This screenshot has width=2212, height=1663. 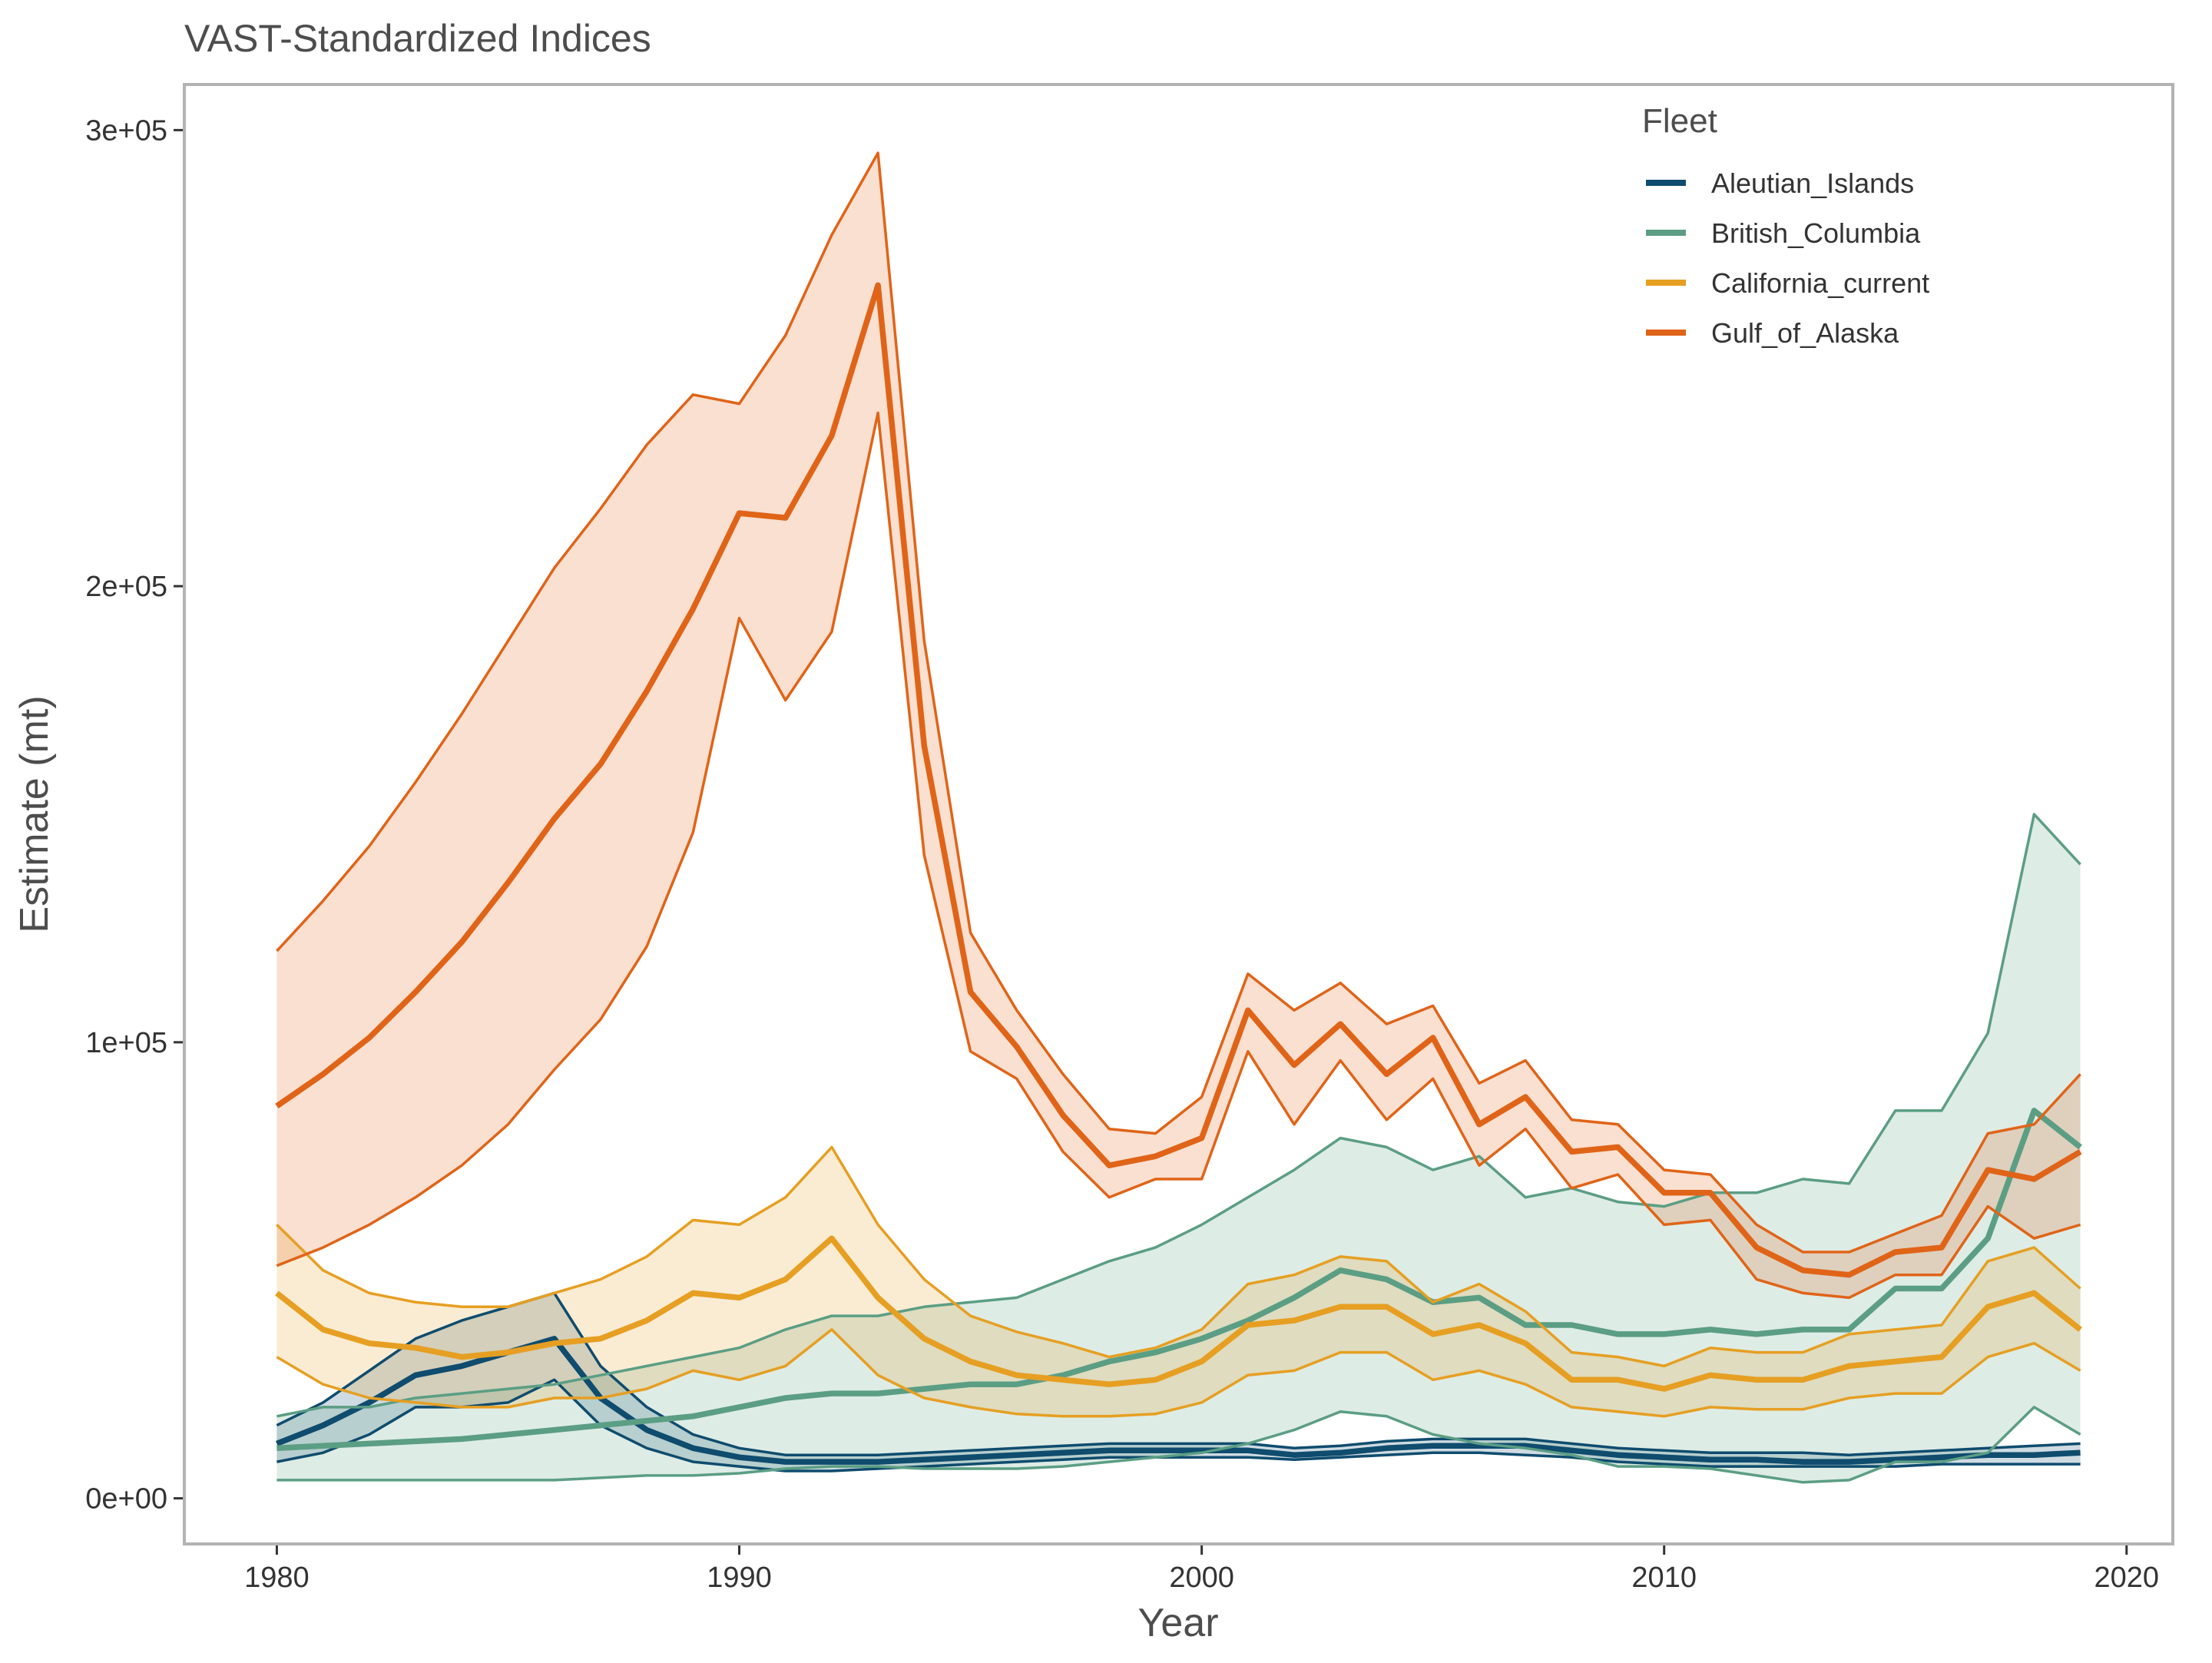 I want to click on aleutian-islands-estimate-line, so click(x=1178, y=1400).